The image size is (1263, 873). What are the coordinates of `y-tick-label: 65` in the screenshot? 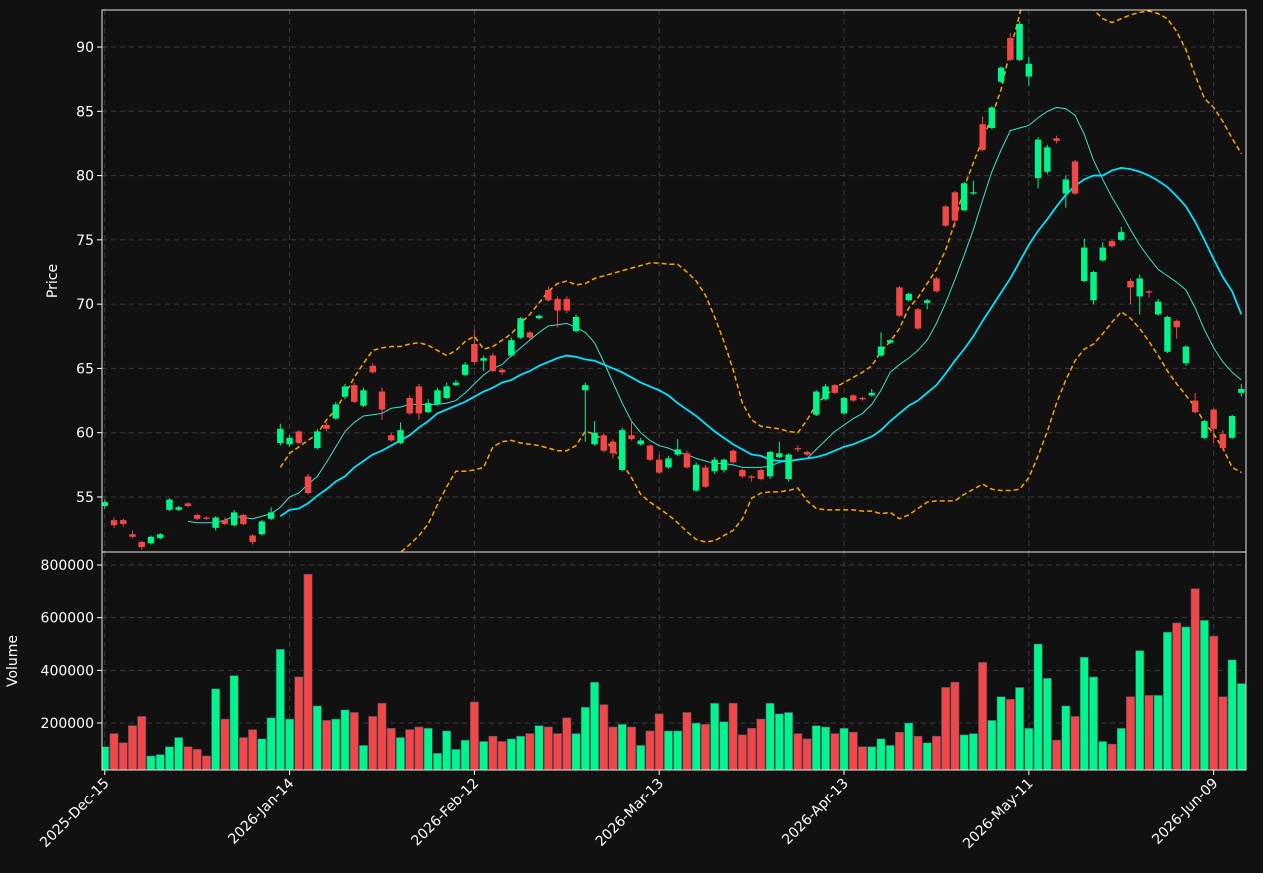 It's located at (85, 369).